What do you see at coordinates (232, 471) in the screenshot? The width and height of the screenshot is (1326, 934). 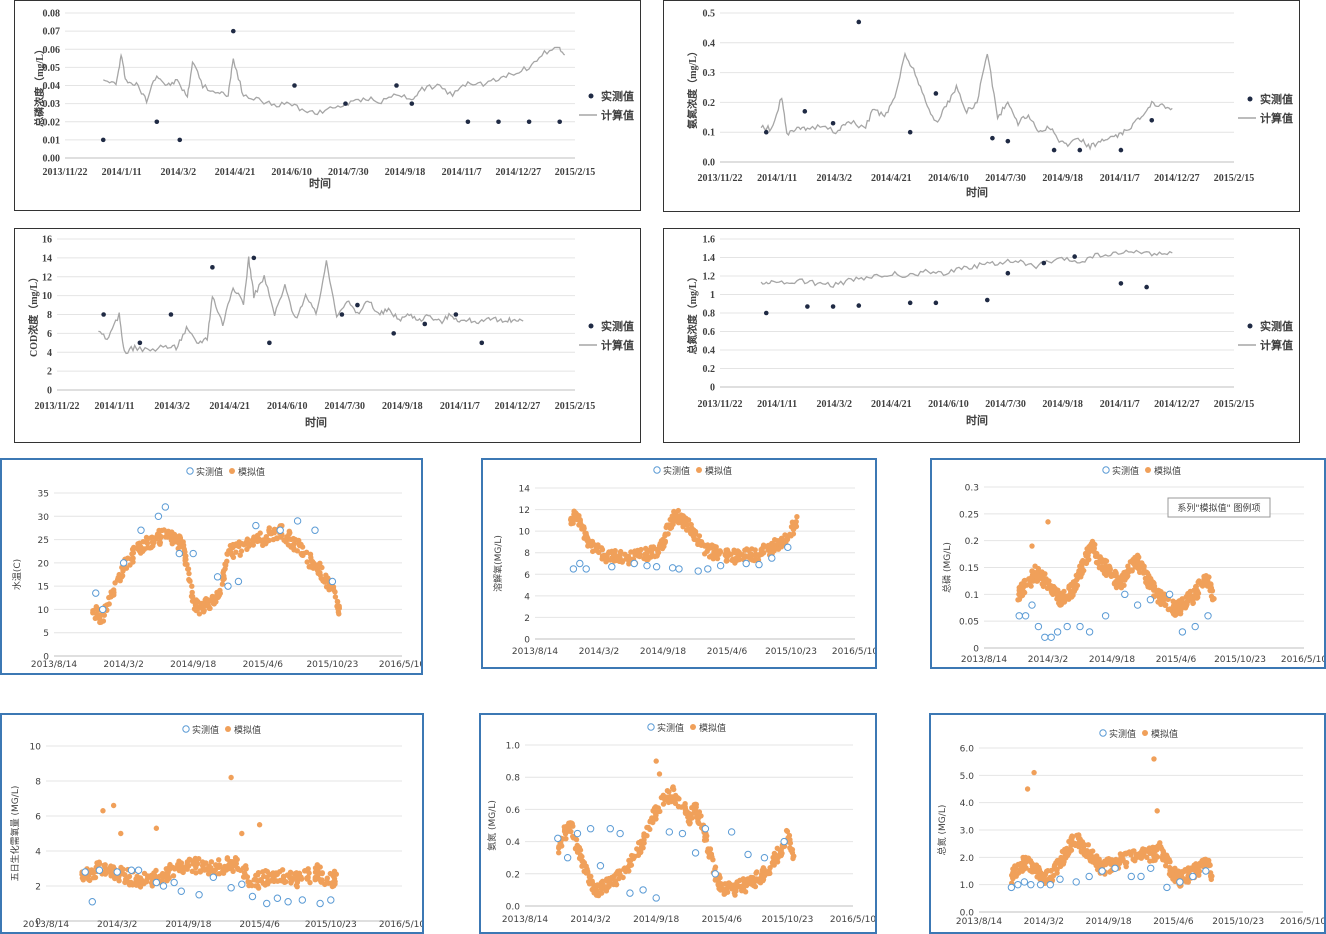 I see `legend-simulated-marker` at bounding box center [232, 471].